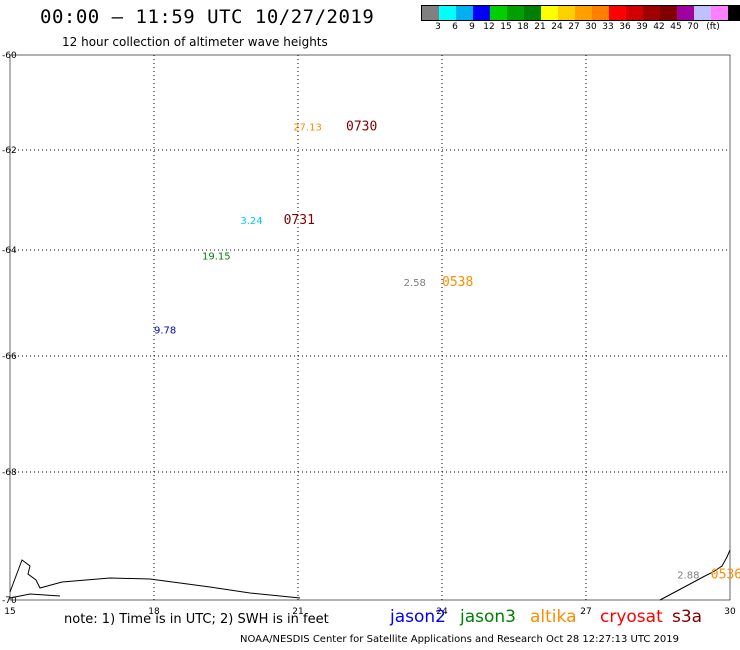  What do you see at coordinates (725, 574) in the screenshot?
I see `pass-time-label: 0536` at bounding box center [725, 574].